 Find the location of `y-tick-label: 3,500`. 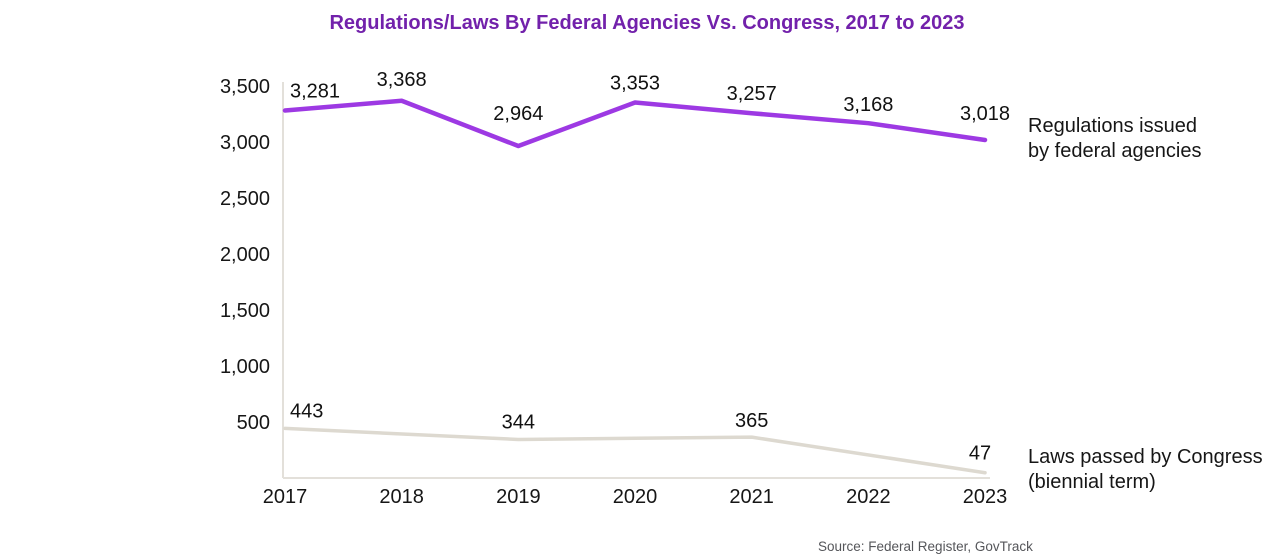

y-tick-label: 3,500 is located at coordinates (245, 87).